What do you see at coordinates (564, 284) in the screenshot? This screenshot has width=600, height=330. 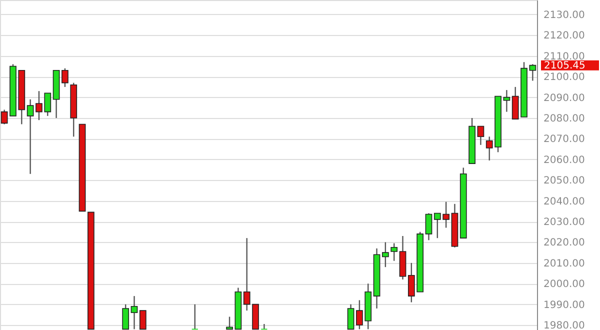 I see `y-tick-label: 2000.00` at bounding box center [564, 284].